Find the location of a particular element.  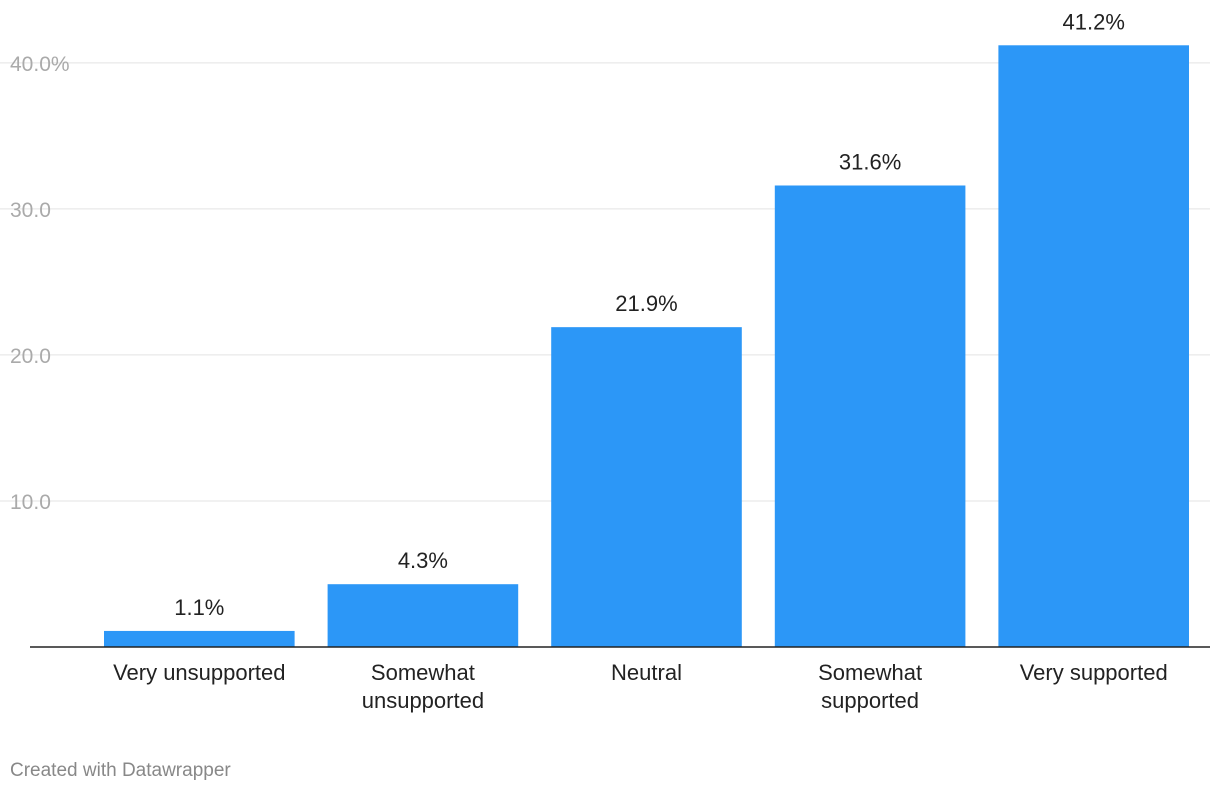

x-category-label: Very supported is located at coordinates (1094, 672).